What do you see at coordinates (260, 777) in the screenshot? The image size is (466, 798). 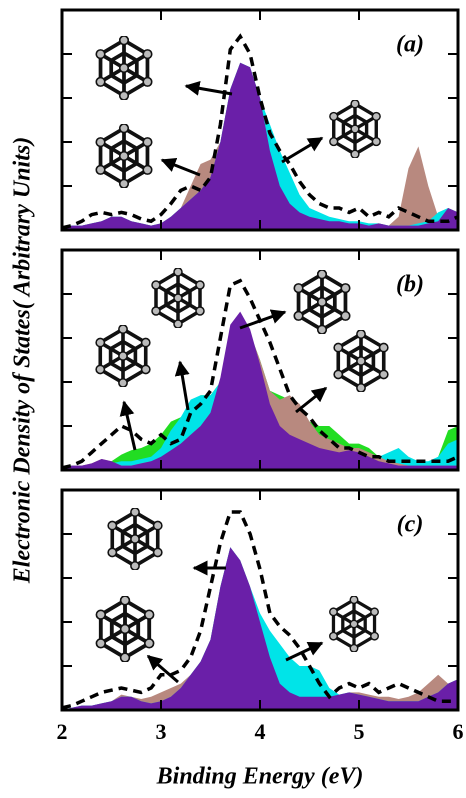 I see `x-axis-label: Binding Energy (eV)` at bounding box center [260, 777].